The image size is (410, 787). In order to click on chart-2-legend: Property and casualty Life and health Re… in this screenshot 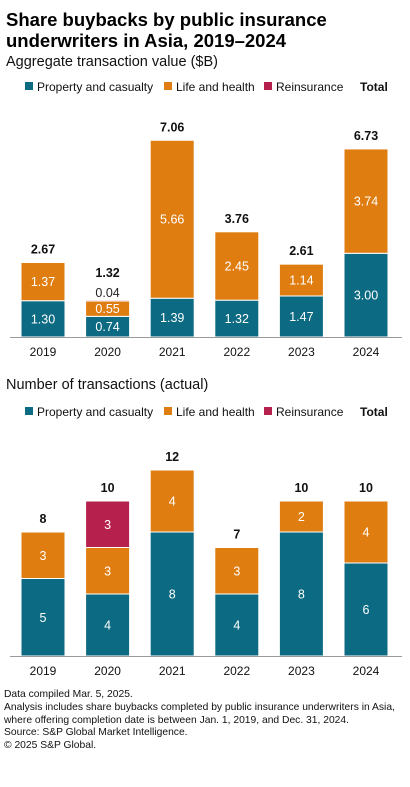, I will do `click(213, 413)`.